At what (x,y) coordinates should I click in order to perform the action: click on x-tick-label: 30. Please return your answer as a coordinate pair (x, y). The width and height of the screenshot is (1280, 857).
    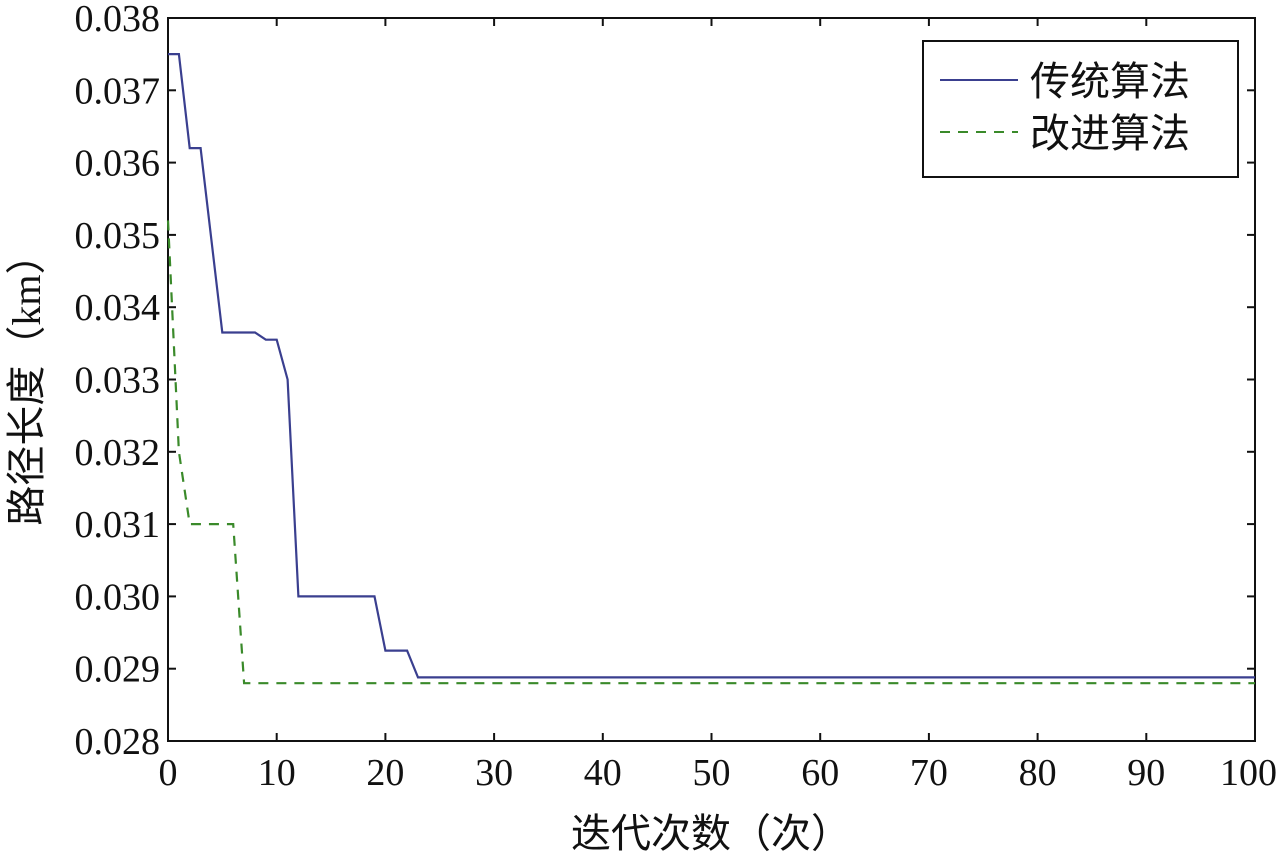
    Looking at the image, I should click on (494, 773).